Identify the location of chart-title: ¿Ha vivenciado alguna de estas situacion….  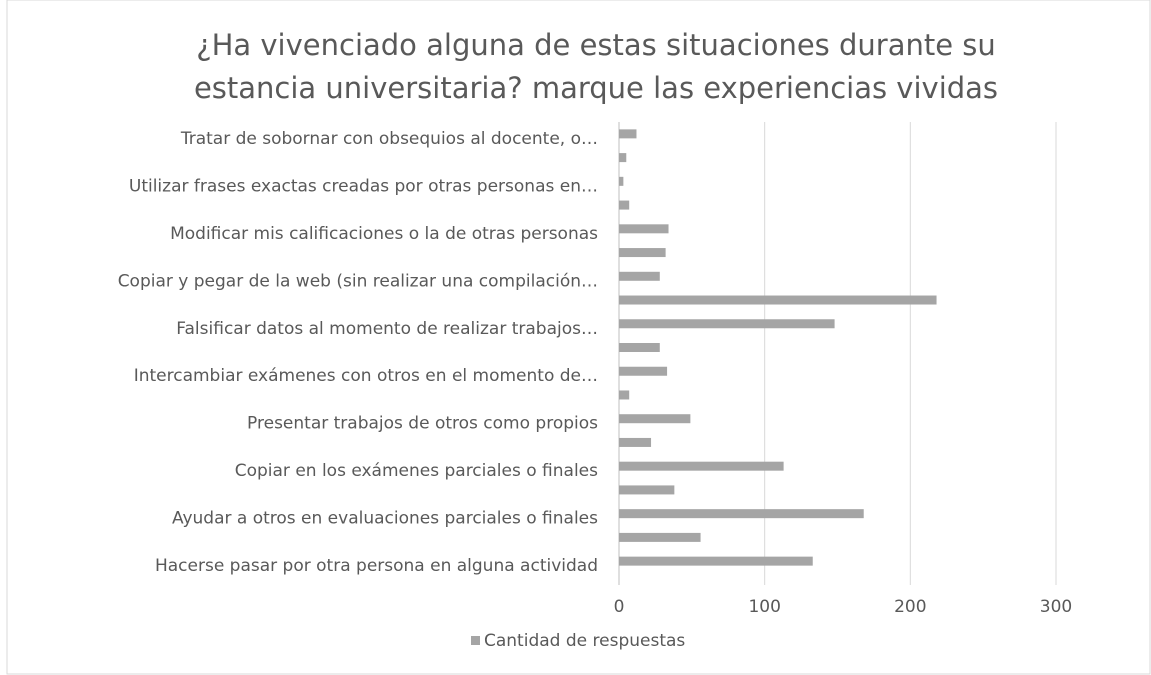
(596, 45).